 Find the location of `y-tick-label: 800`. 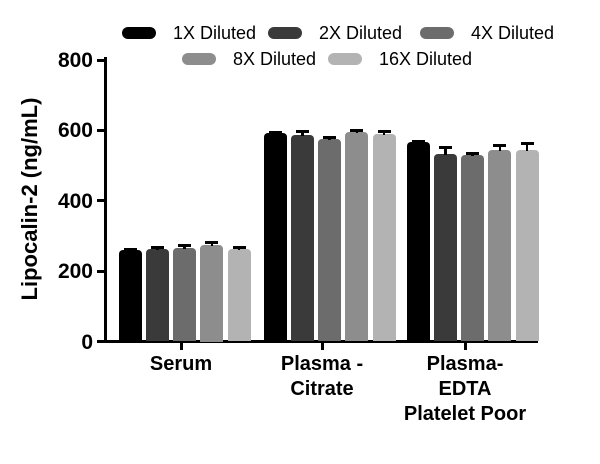

y-tick-label: 800 is located at coordinates (75, 60).